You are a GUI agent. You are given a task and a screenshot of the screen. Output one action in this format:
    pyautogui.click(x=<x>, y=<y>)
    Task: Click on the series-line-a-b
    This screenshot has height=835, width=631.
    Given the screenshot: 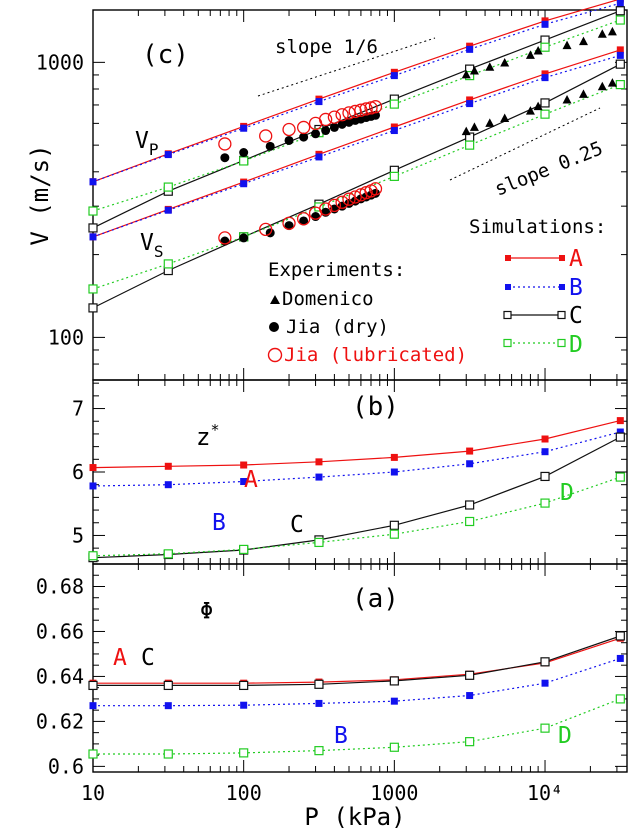 What is the action you would take?
    pyautogui.click(x=357, y=682)
    